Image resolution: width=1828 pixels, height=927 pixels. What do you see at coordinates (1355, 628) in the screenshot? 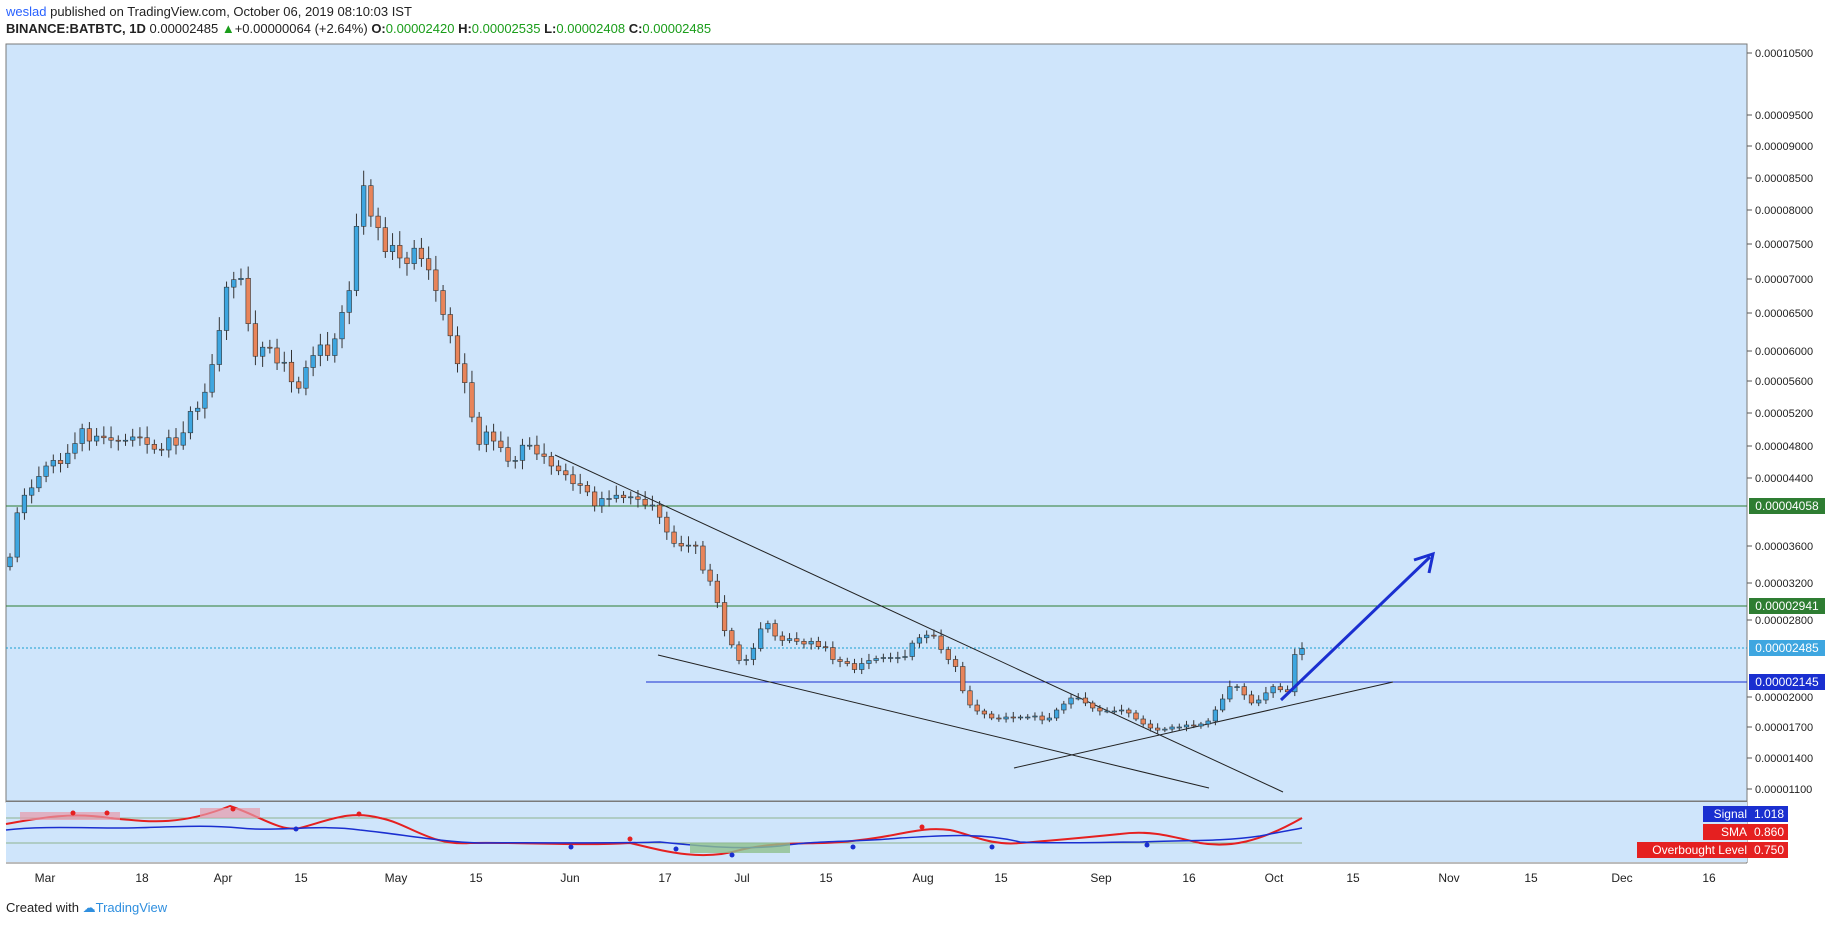
I see `projection-arrow` at bounding box center [1355, 628].